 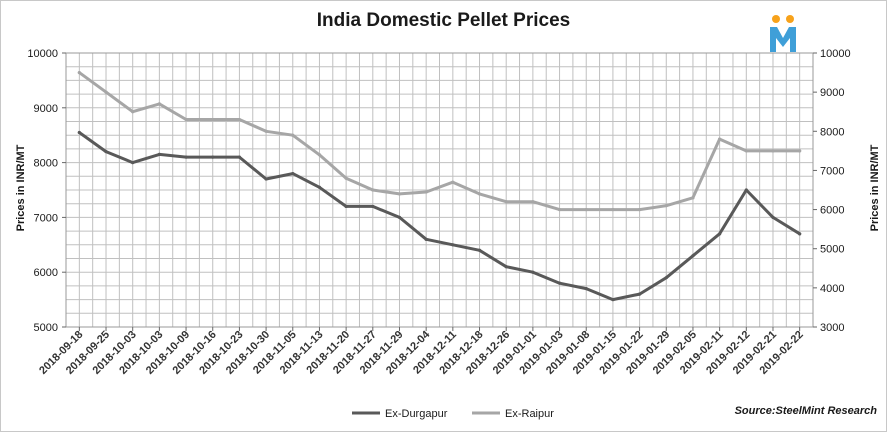 What do you see at coordinates (832, 132) in the screenshot?
I see `y-right-tick-label: 8000` at bounding box center [832, 132].